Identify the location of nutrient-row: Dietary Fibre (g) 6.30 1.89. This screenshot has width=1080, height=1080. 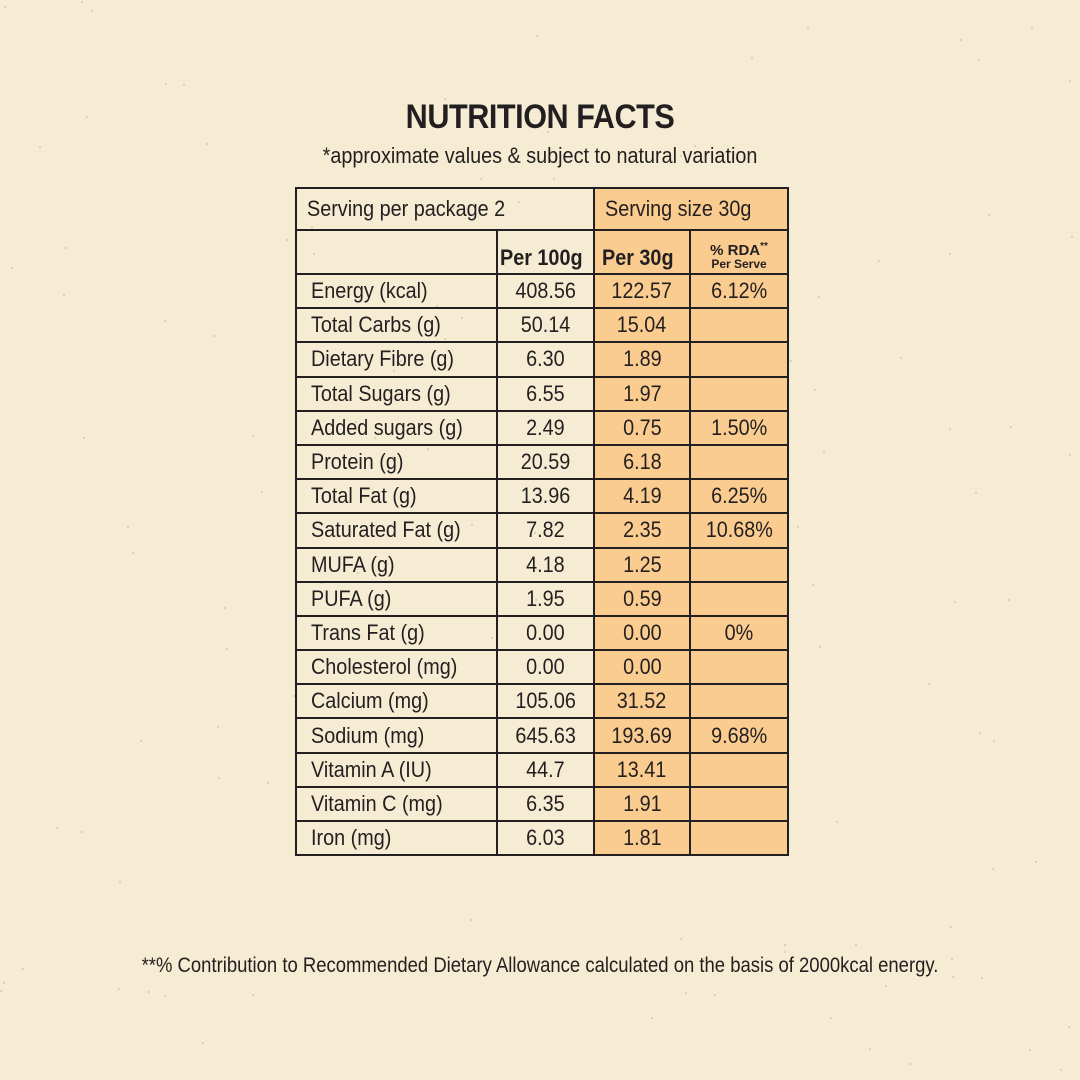
(542, 359).